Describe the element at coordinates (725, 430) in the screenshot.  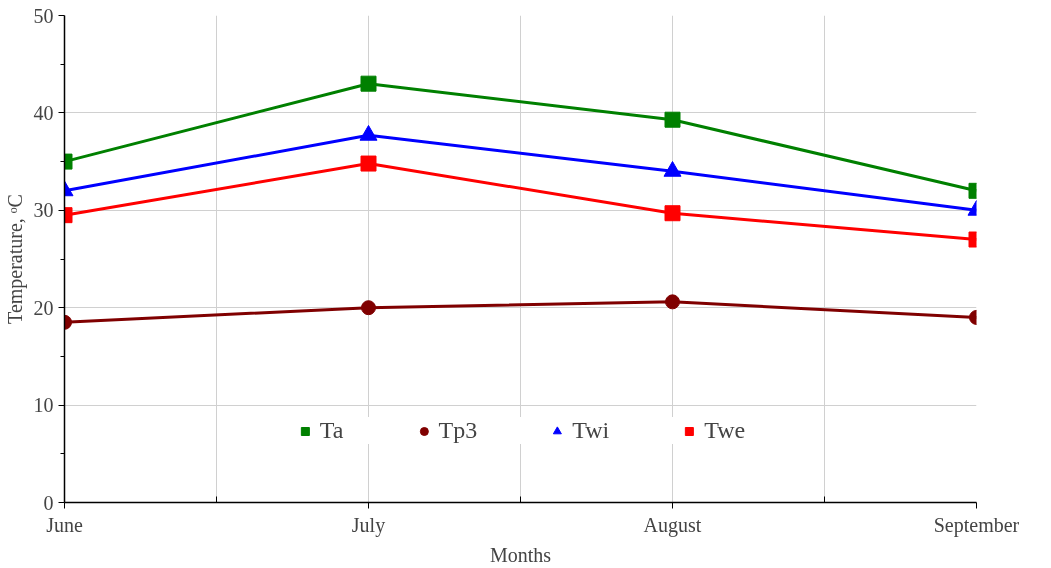
I see `legend-label: Twe` at that location.